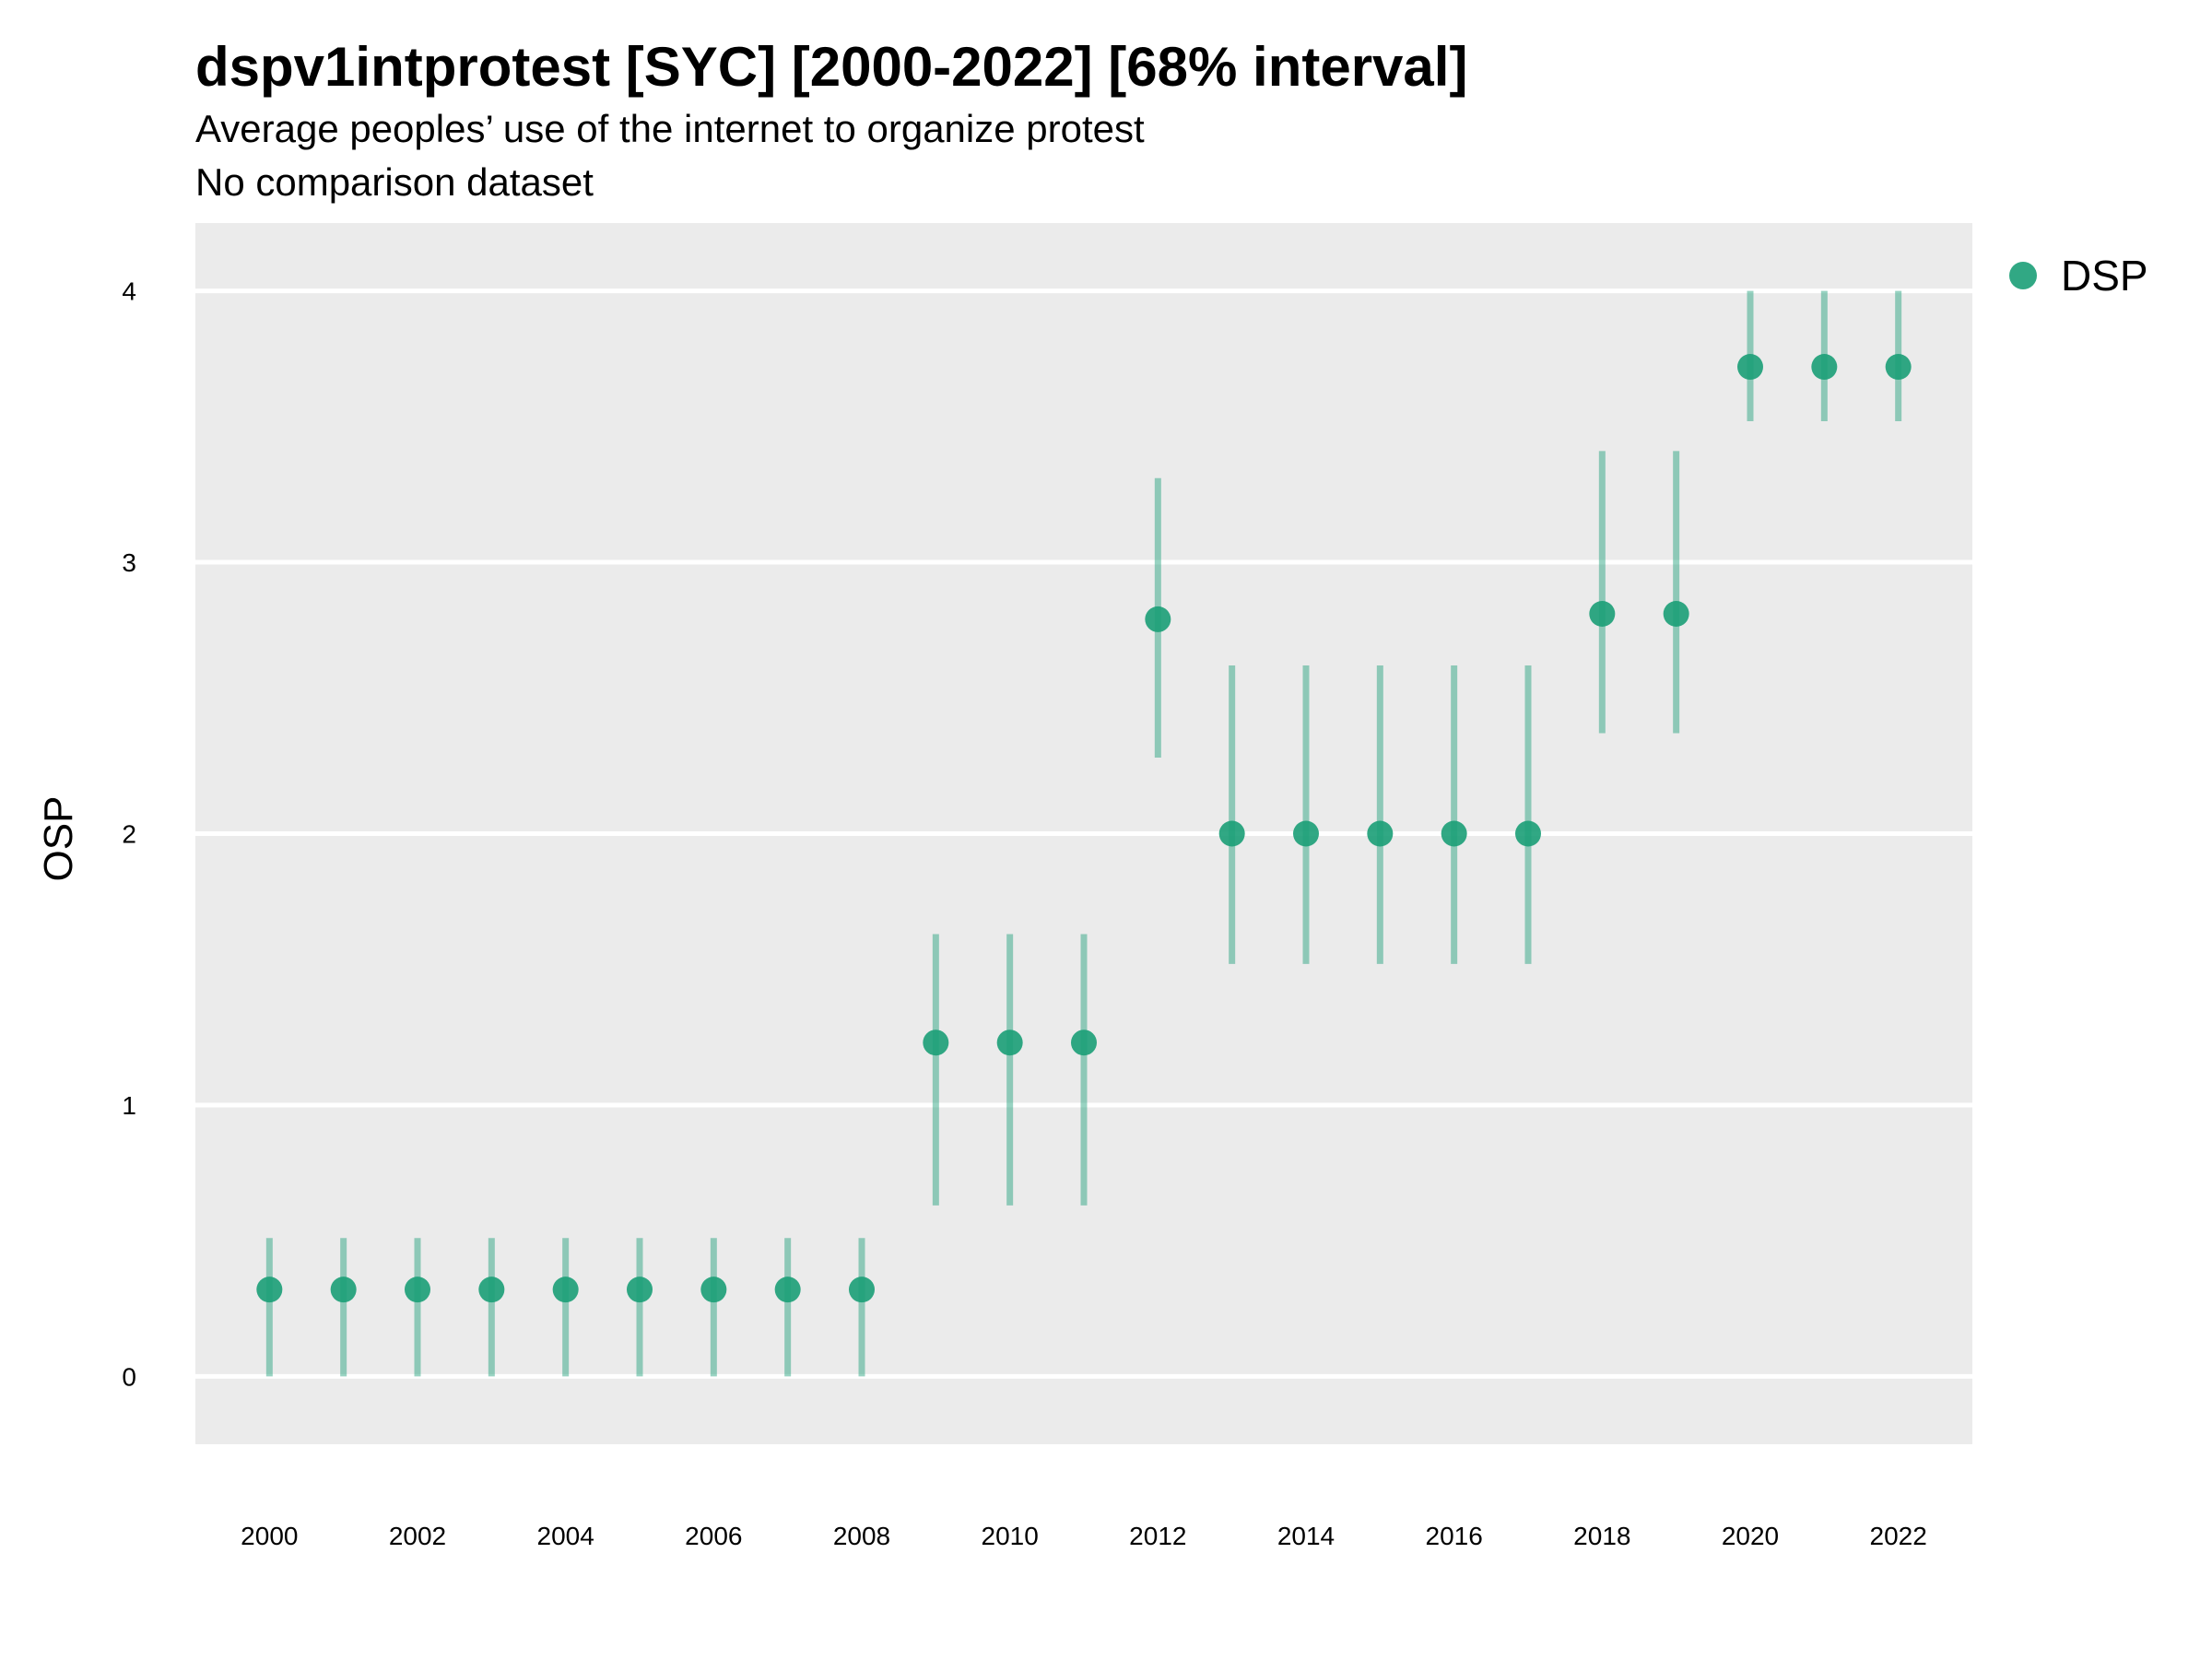 This screenshot has height=1659, width=2212. I want to click on x-tick-label: 2010, so click(1010, 1536).